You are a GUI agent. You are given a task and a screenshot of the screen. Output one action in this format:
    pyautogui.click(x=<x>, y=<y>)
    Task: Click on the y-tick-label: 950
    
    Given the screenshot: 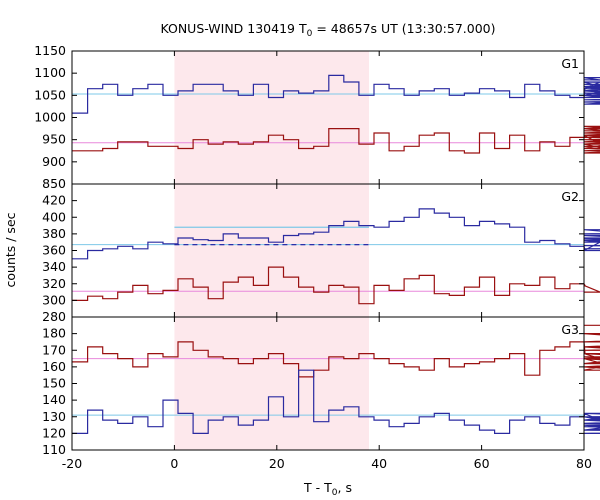 What is the action you would take?
    pyautogui.click(x=54, y=139)
    